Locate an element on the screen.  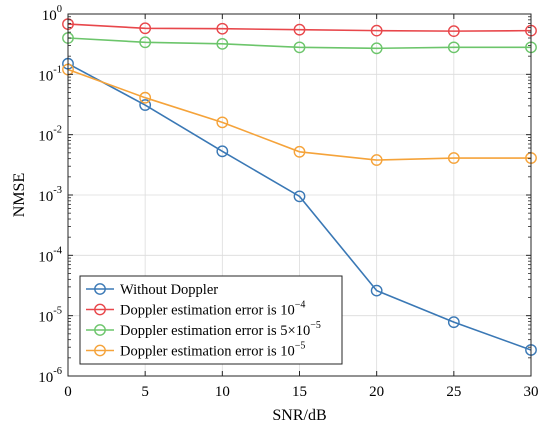
x-tick-label: 30 is located at coordinates (531, 392).